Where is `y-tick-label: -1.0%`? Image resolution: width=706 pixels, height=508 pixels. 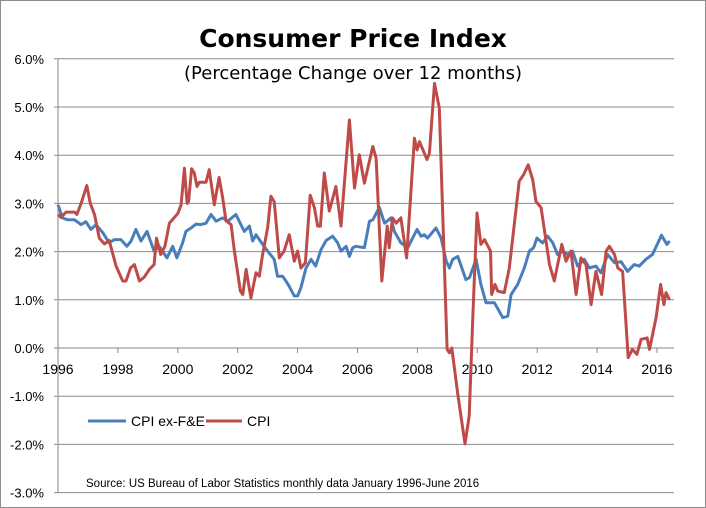
y-tick-label: -1.0% is located at coordinates (27, 396).